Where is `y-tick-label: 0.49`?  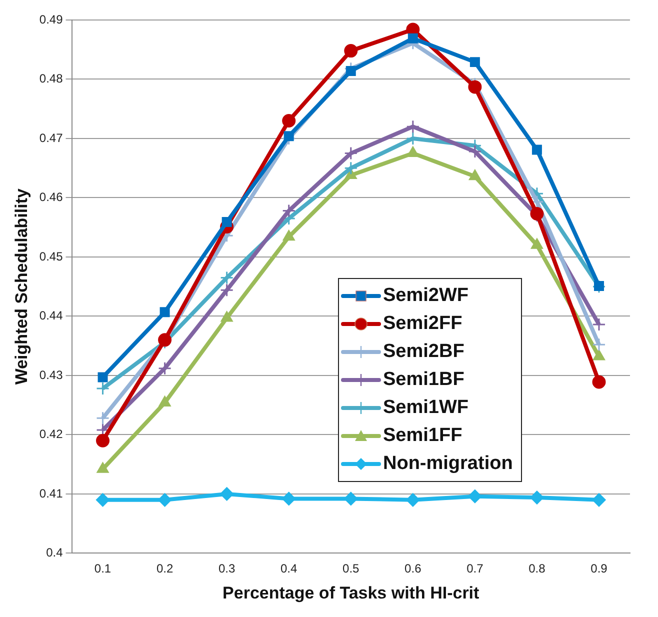 y-tick-label: 0.49 is located at coordinates (51, 19).